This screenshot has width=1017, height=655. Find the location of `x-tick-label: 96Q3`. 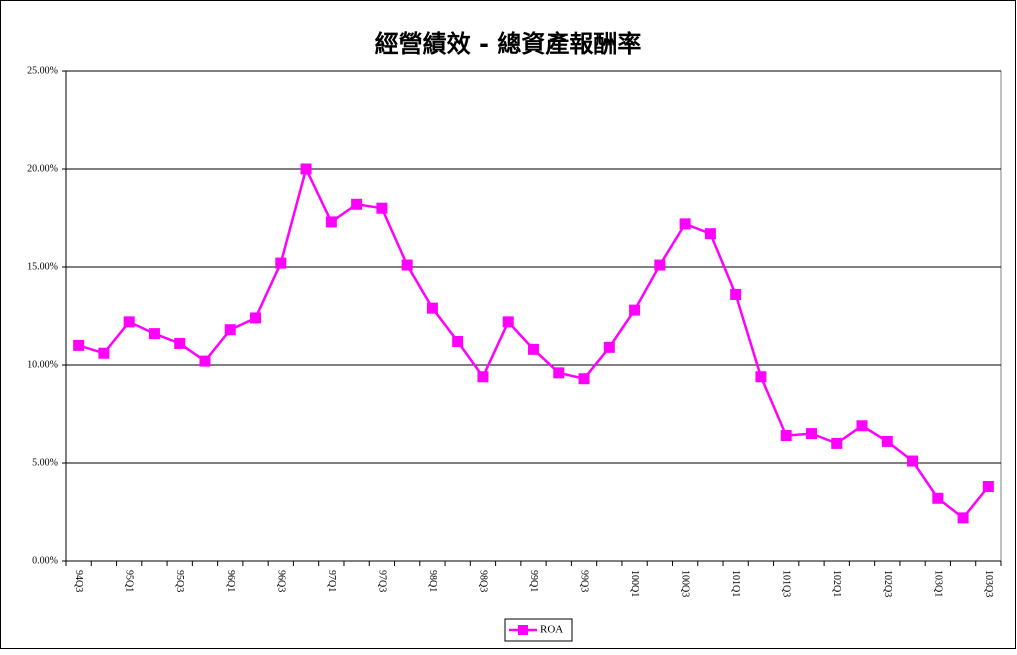

x-tick-label: 96Q3 is located at coordinates (280, 581).